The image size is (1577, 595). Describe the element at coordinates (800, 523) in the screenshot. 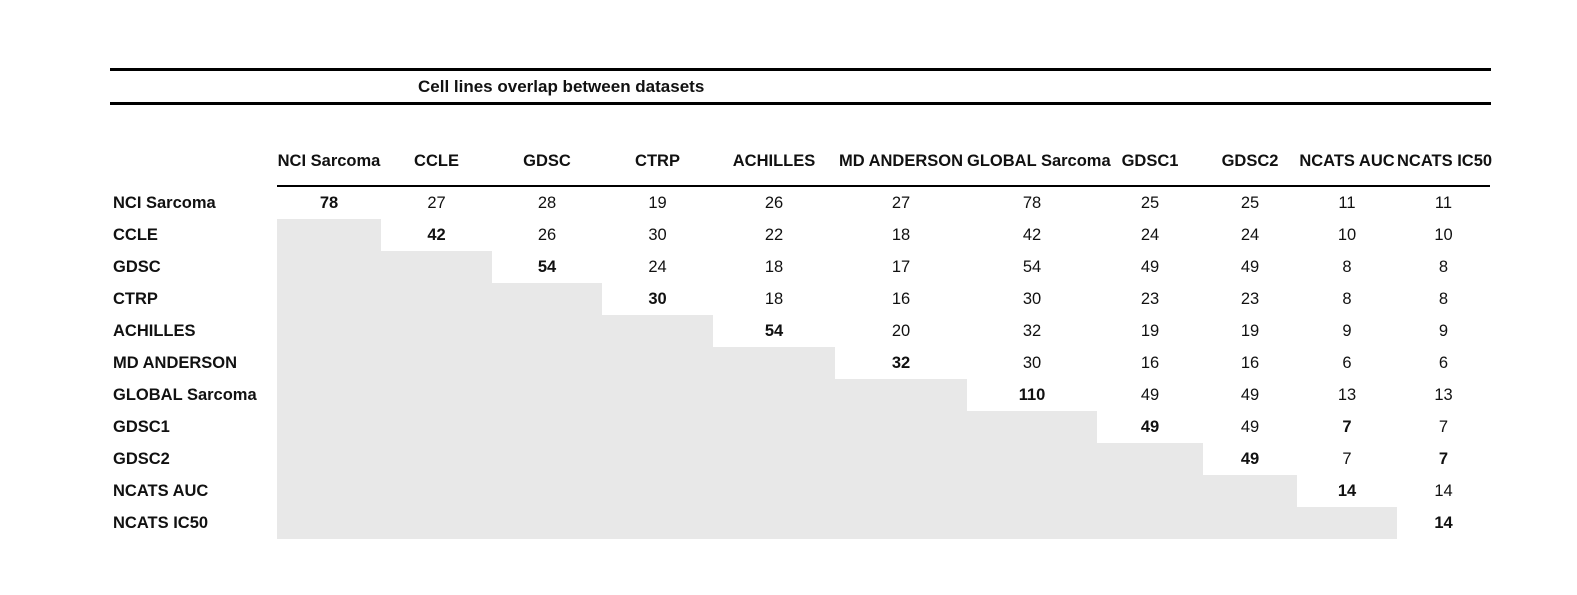

I see `table-row-ncats-ic50: NCATS IC50 14` at that location.